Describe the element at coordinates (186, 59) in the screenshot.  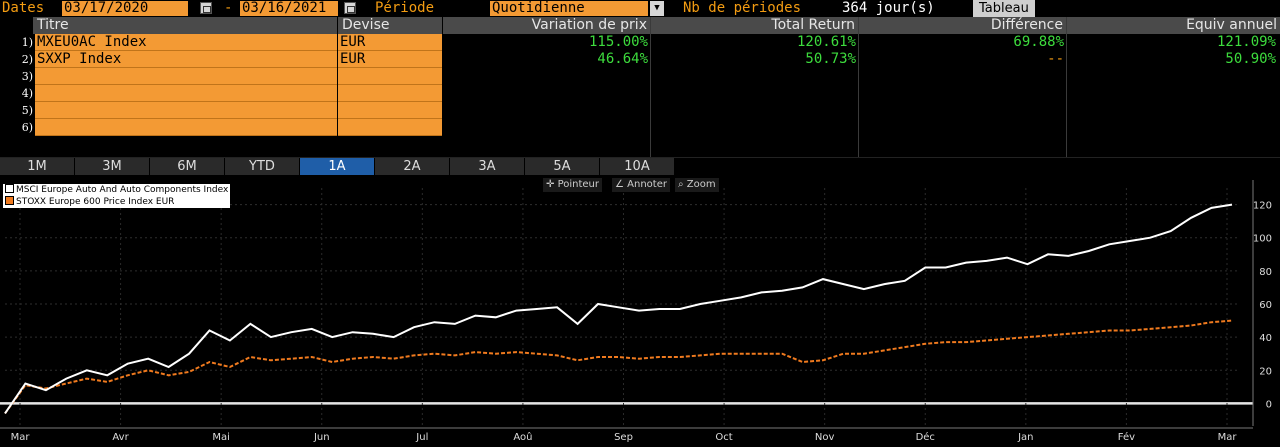
I see `ticker-field: SXXP Index` at that location.